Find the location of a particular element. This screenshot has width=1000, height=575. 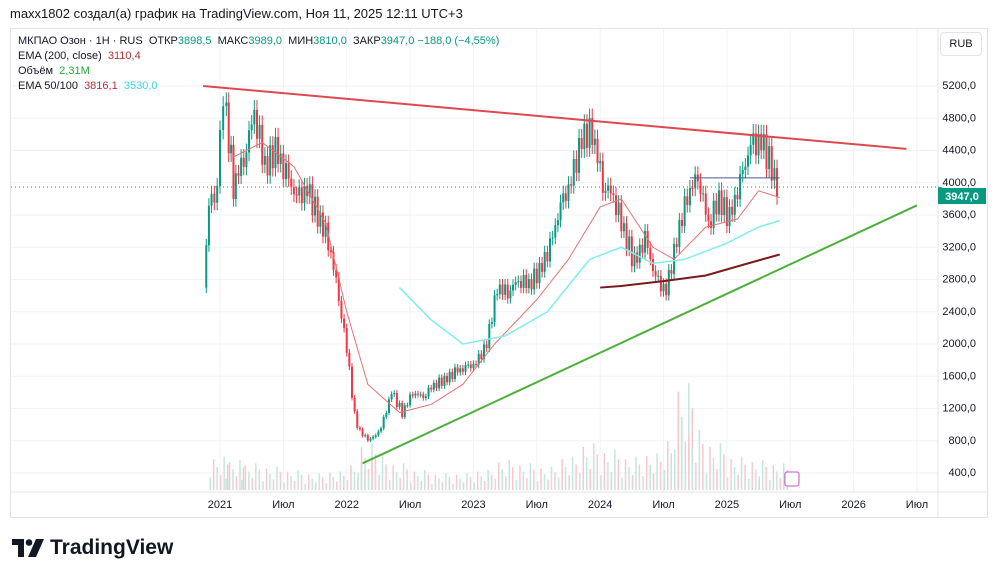

y-tick-label: 3200,0 is located at coordinates (959, 247).